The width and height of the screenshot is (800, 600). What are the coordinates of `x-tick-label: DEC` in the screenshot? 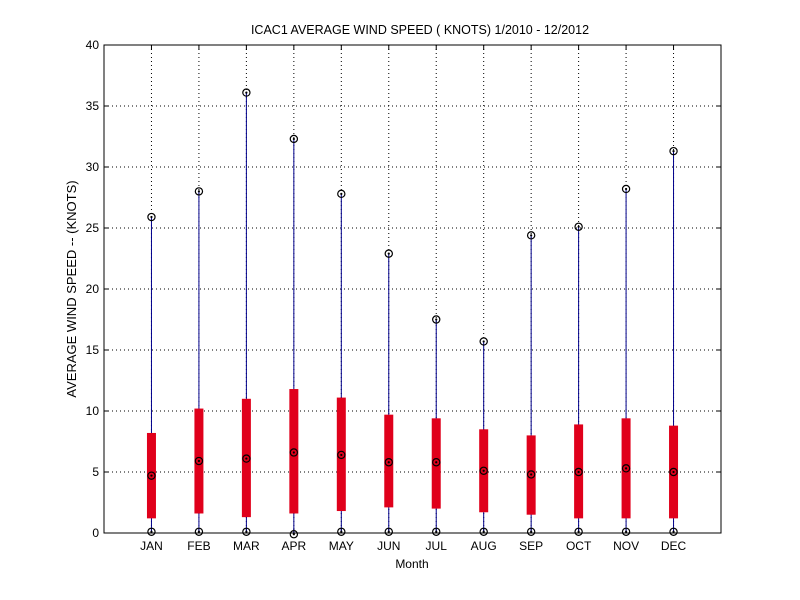 It's located at (674, 546).